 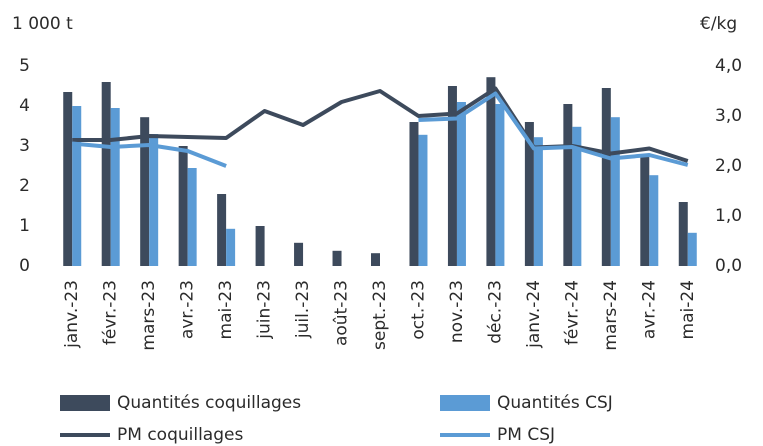 I want to click on x-tick-label: mars-23, so click(x=149, y=315).